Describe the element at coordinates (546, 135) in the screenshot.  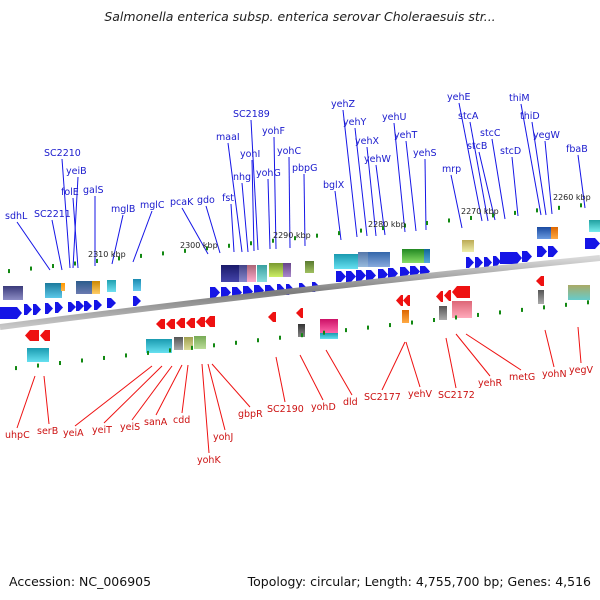
I see `gene-label-yegW: yegW` at that location.